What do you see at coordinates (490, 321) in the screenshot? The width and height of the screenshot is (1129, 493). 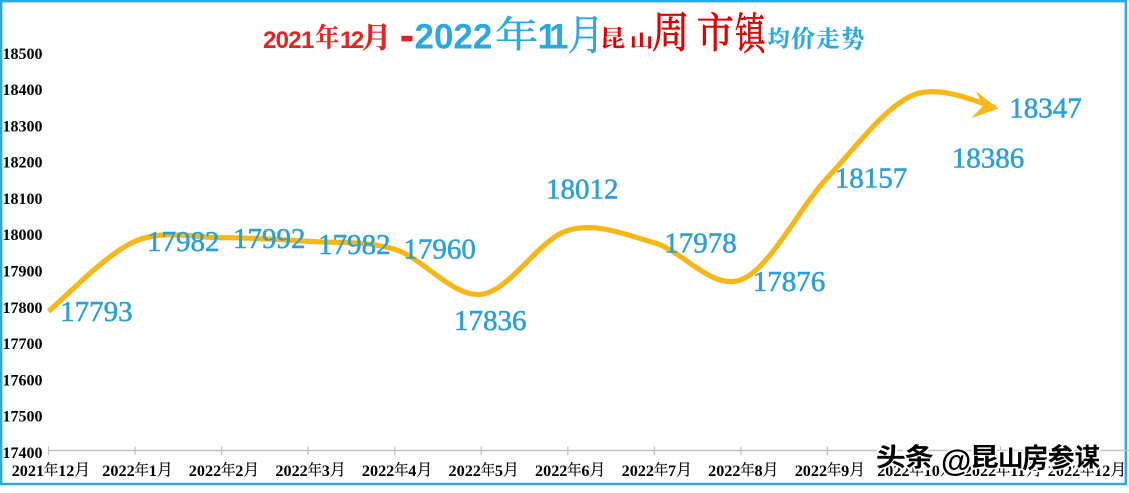 I see `svg-text: 17836` at bounding box center [490, 321].